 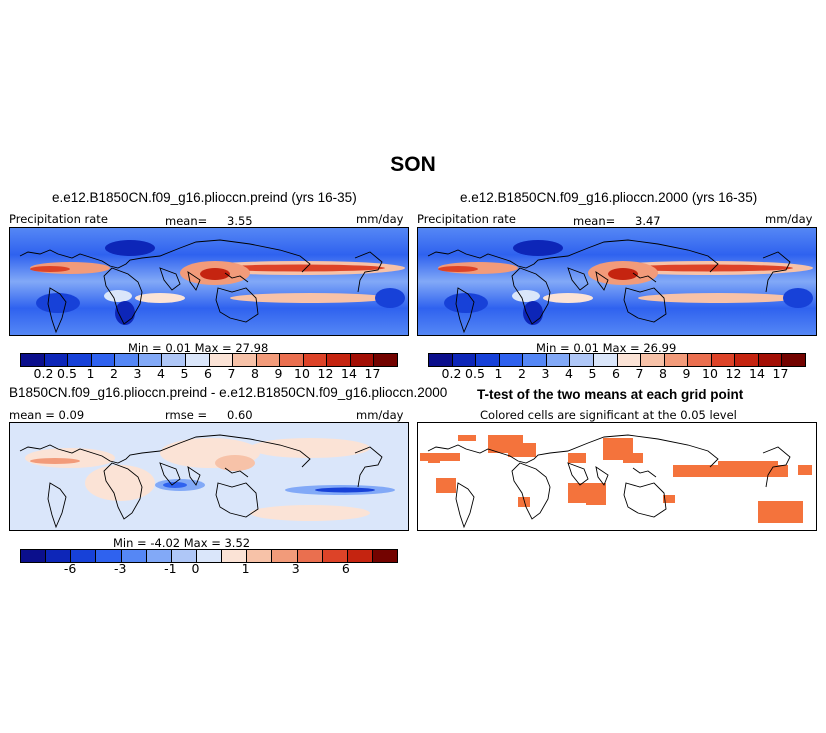 What do you see at coordinates (240, 415) in the screenshot?
I see `panel3-rmse-value: 0.60` at bounding box center [240, 415].